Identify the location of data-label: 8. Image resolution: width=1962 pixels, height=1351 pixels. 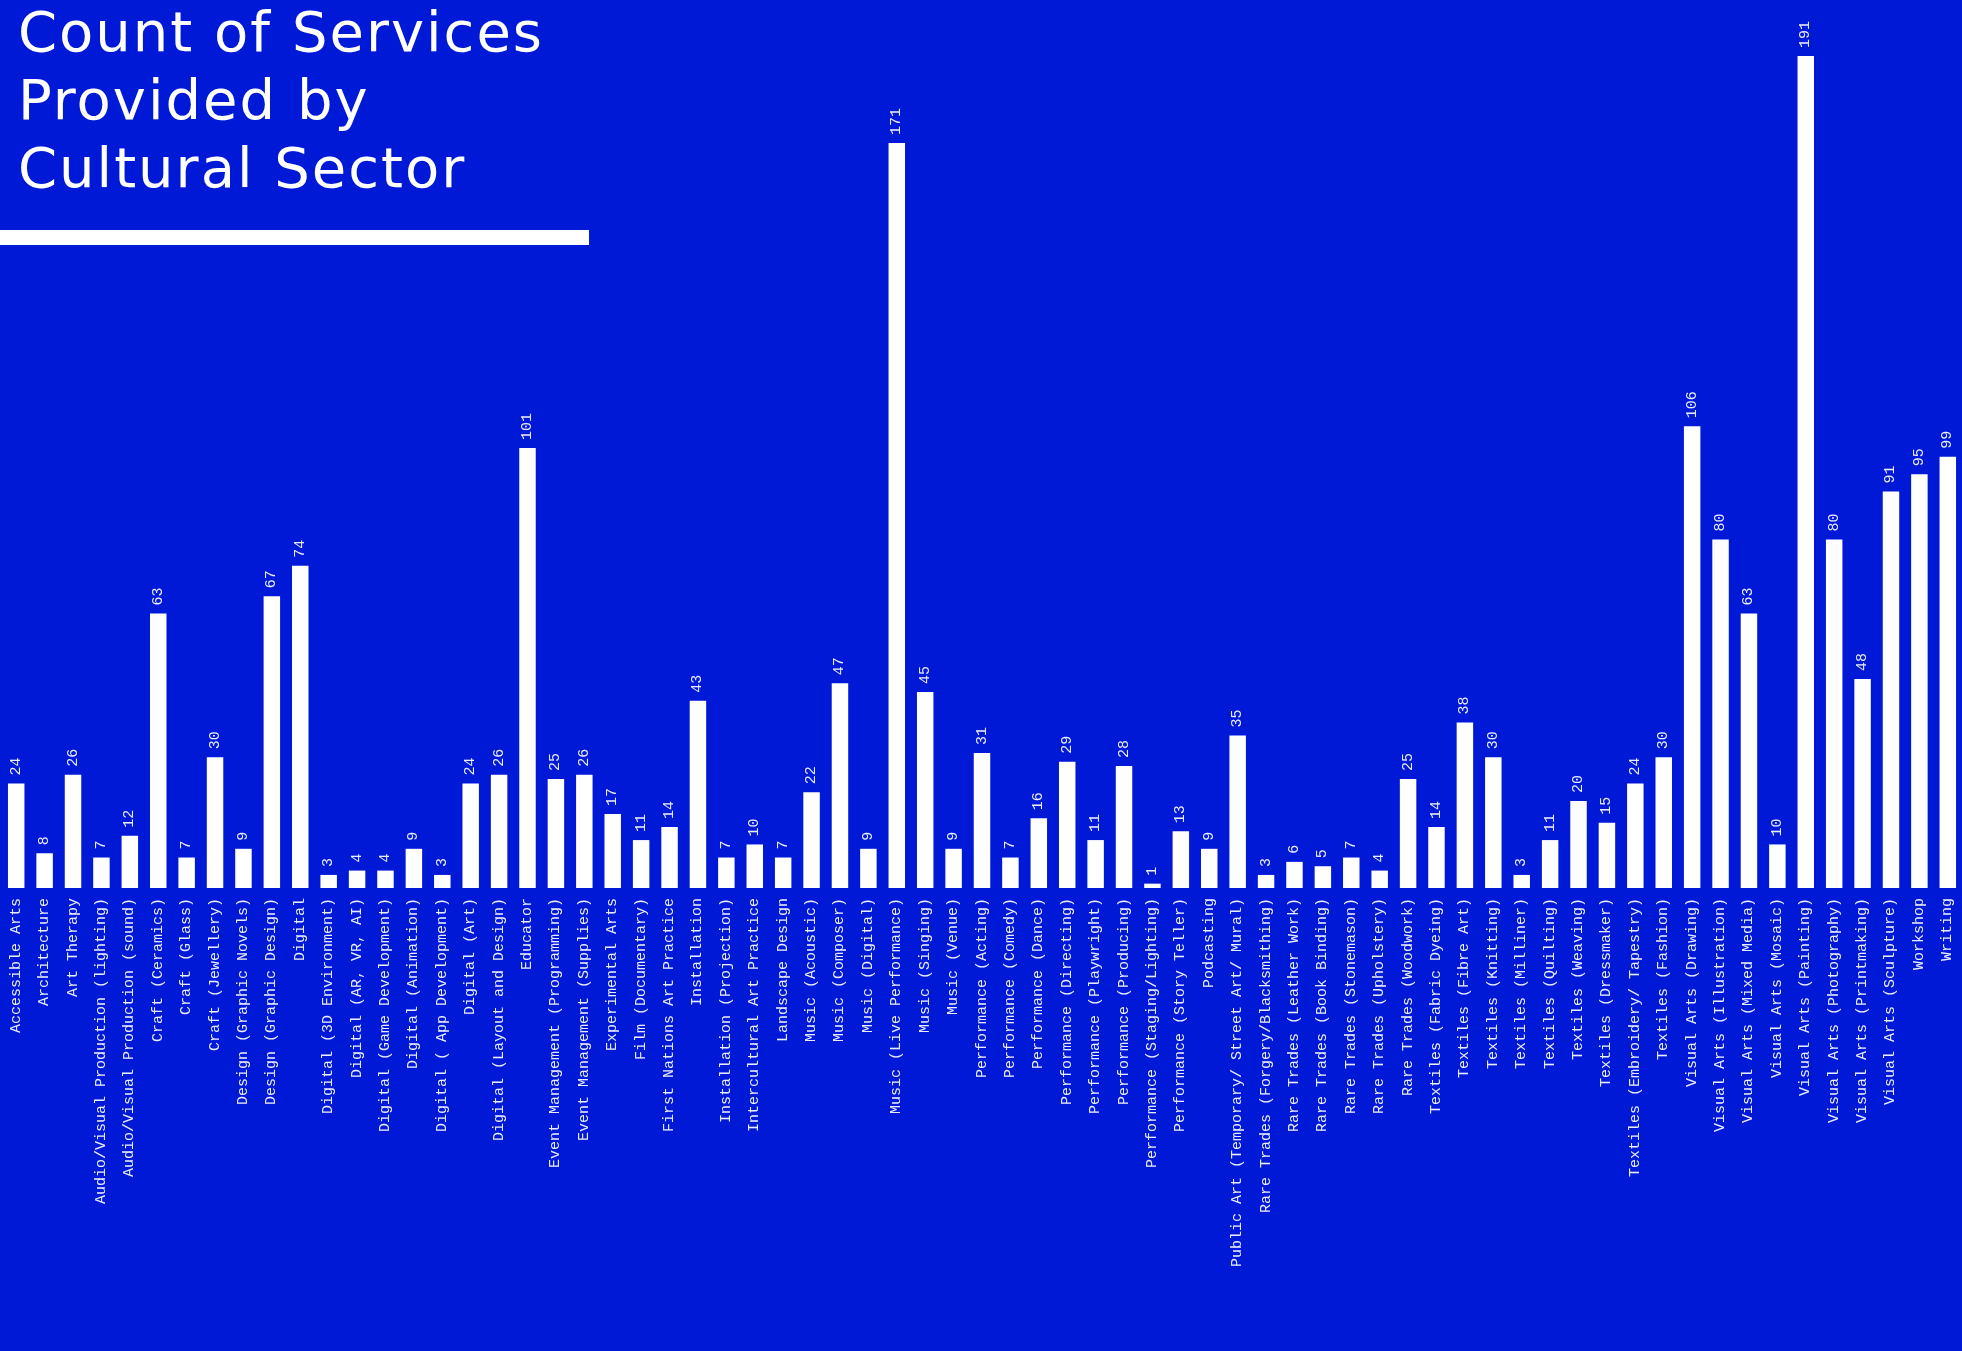
(45, 841).